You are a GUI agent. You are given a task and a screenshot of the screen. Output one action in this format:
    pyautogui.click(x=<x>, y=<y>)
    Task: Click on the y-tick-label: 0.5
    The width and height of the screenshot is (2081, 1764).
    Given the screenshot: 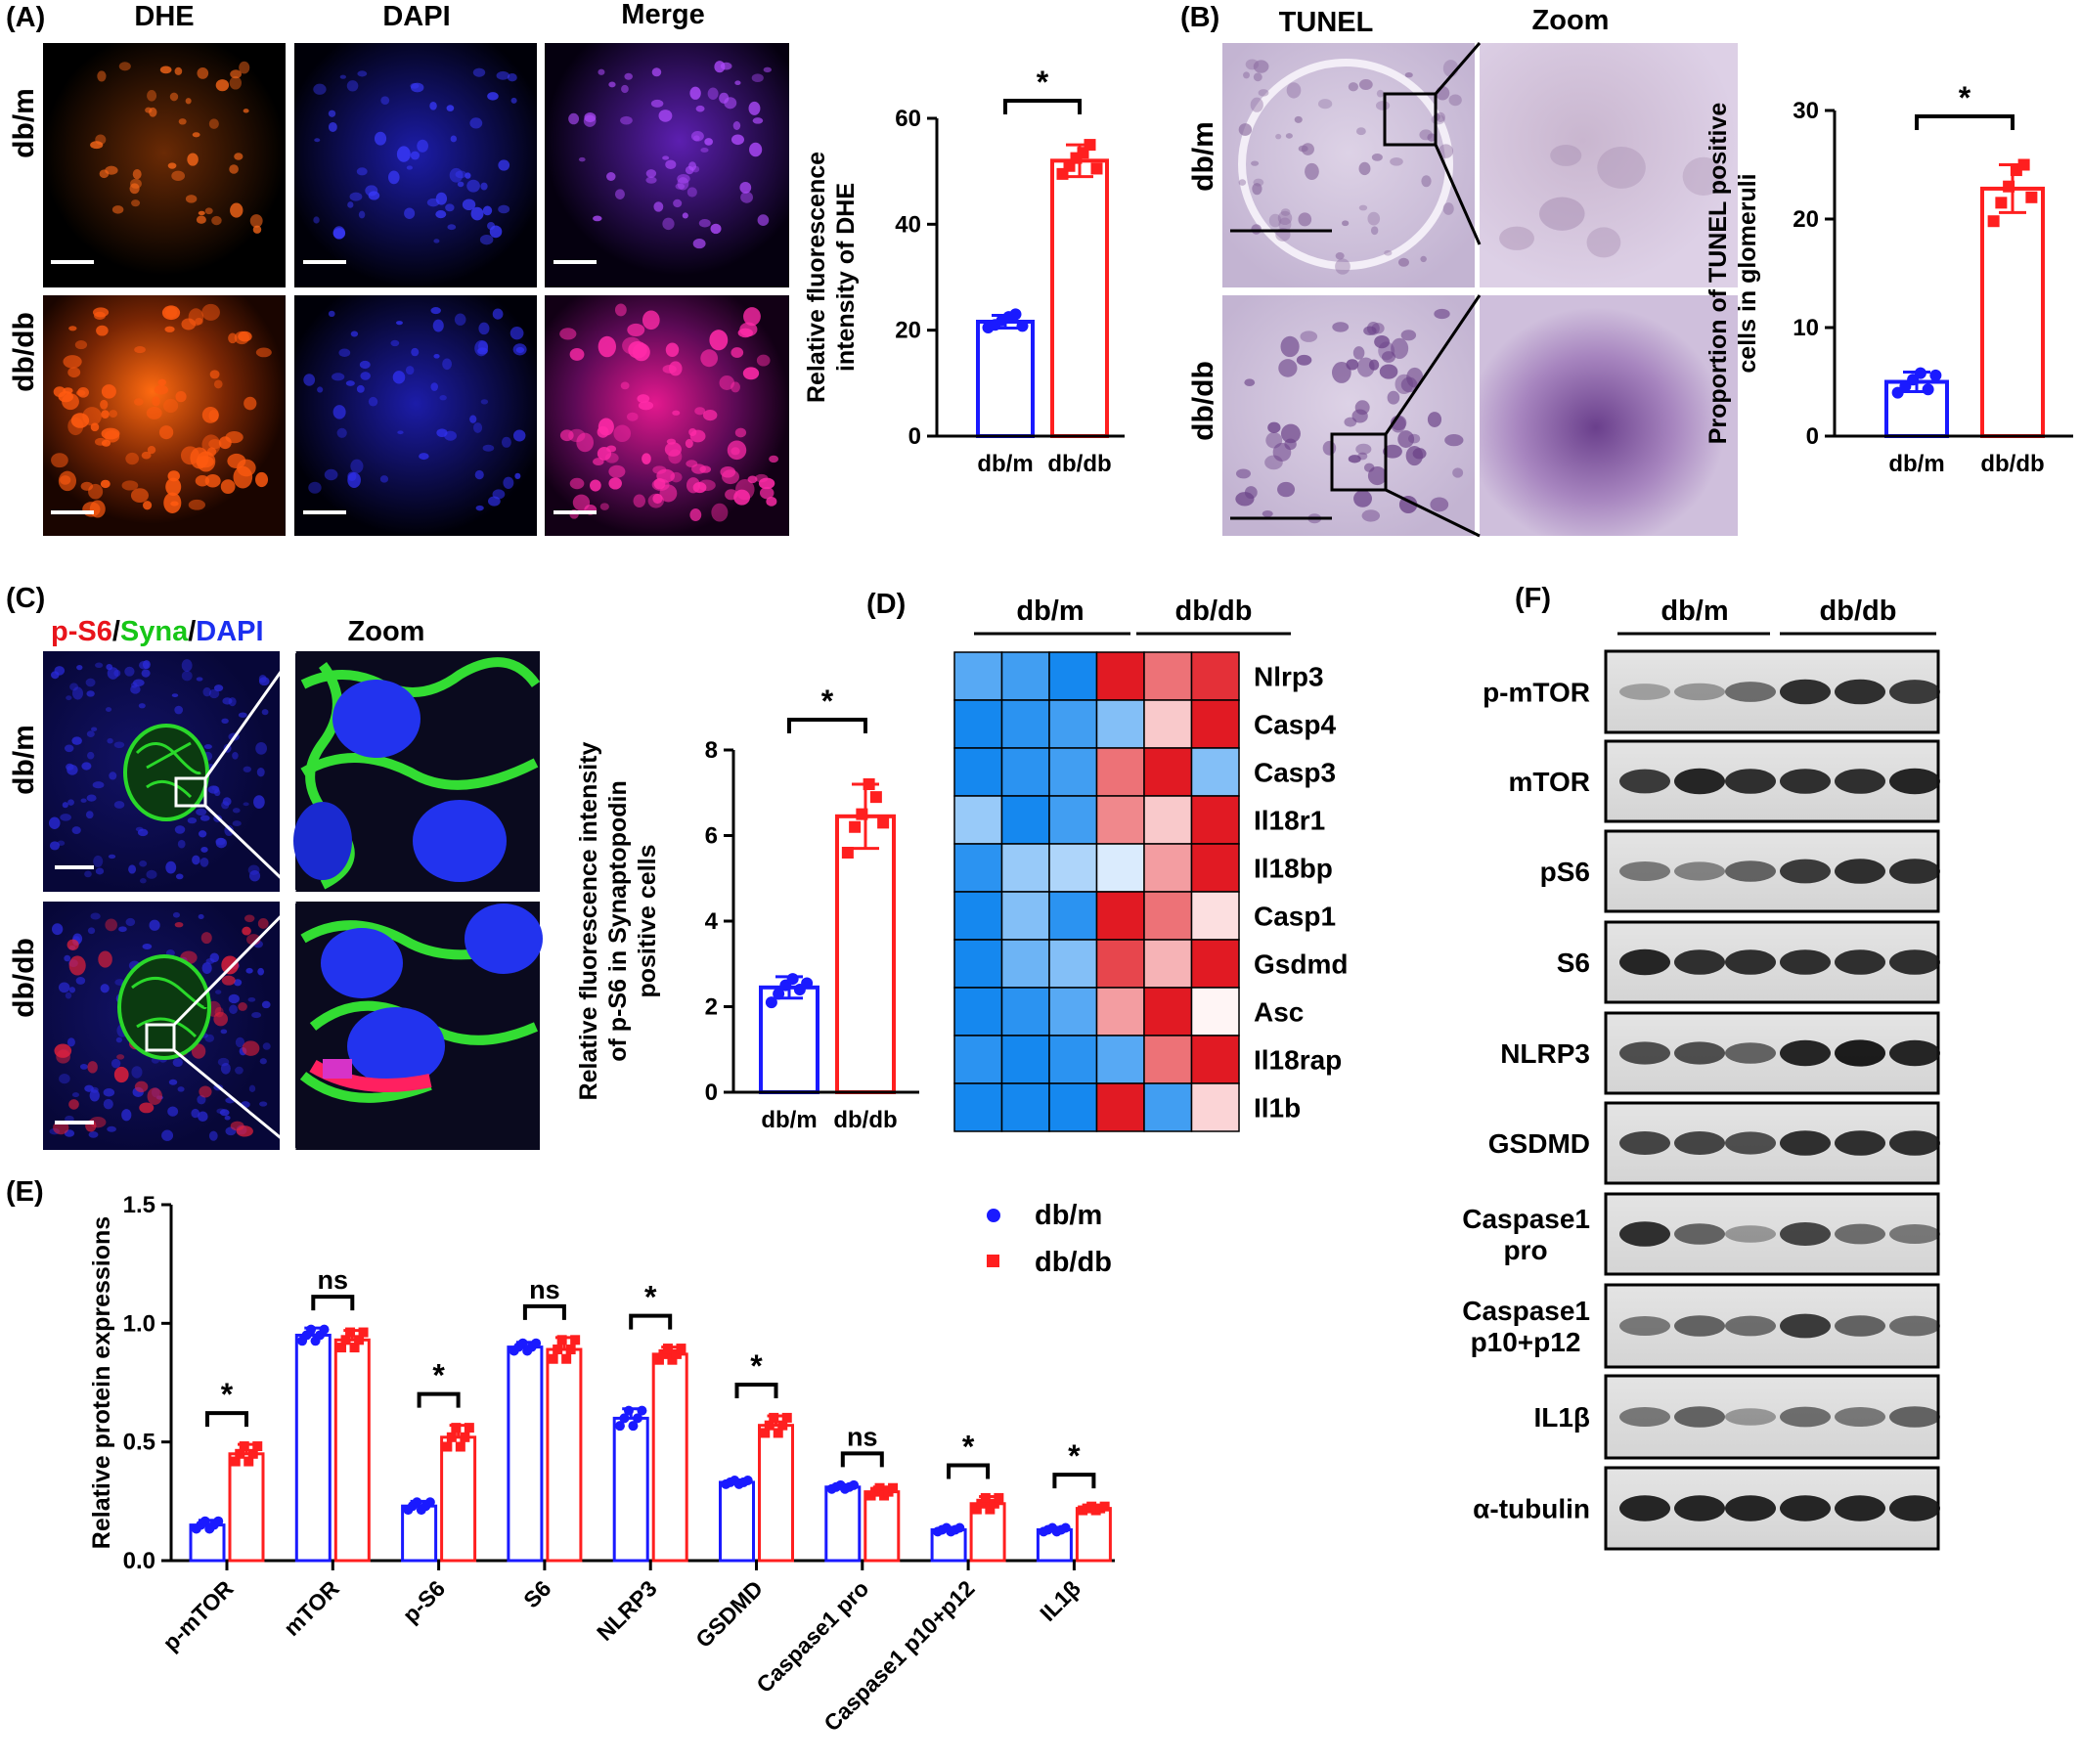 What is the action you would take?
    pyautogui.click(x=139, y=1443)
    